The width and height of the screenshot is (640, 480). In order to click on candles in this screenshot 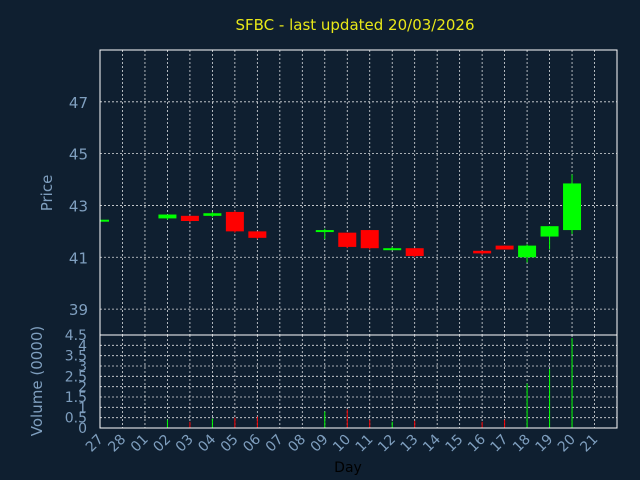, I will do `click(341, 218)`.